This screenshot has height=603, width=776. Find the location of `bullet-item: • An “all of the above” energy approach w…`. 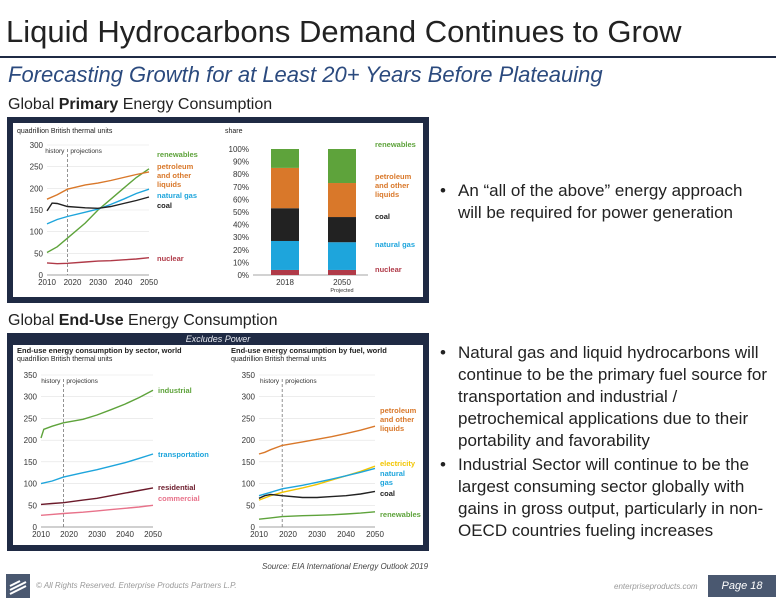

bullet-item: • An “all of the above” energy approach w… is located at coordinates (591, 201).